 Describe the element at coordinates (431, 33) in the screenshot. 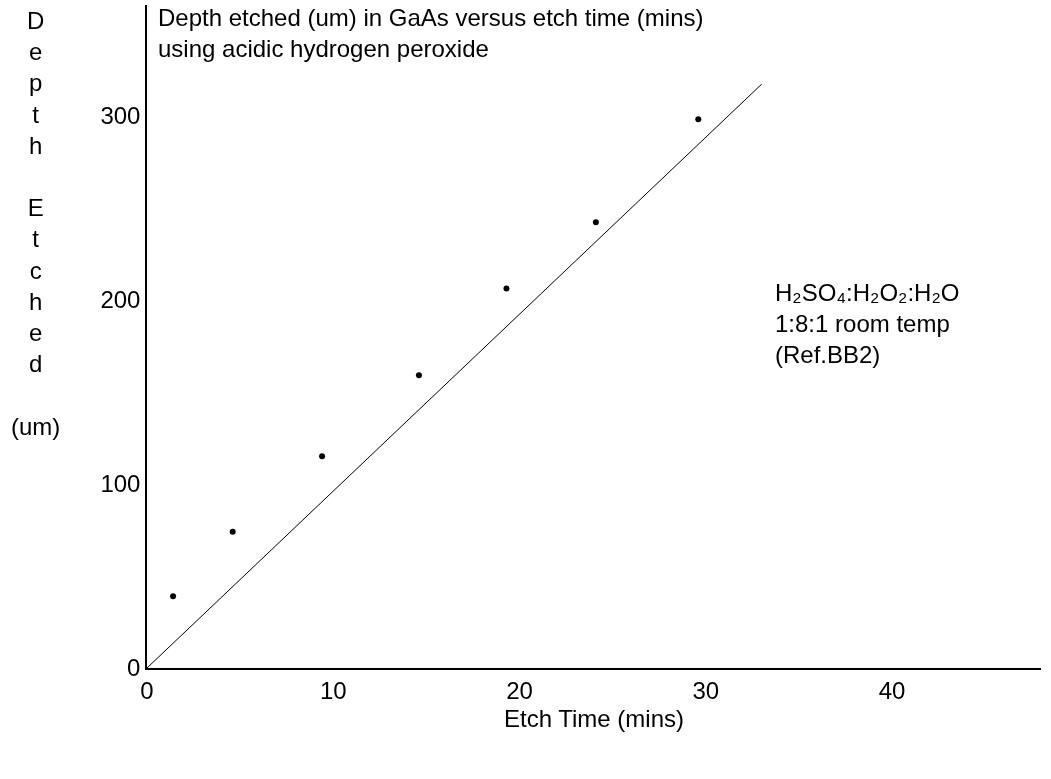

I see `text: Depth etched (um) in GaAs versus etch time (mins) using acidic hydrogen peroxide` at that location.